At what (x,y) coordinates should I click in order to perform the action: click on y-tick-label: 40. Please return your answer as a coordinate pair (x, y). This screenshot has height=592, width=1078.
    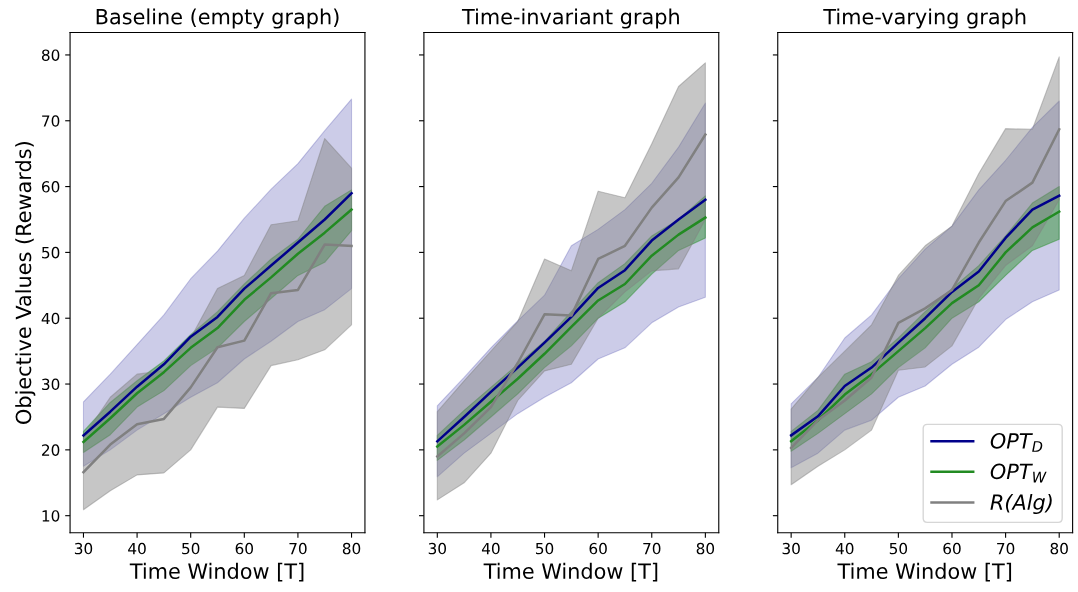
    Looking at the image, I should click on (50, 318).